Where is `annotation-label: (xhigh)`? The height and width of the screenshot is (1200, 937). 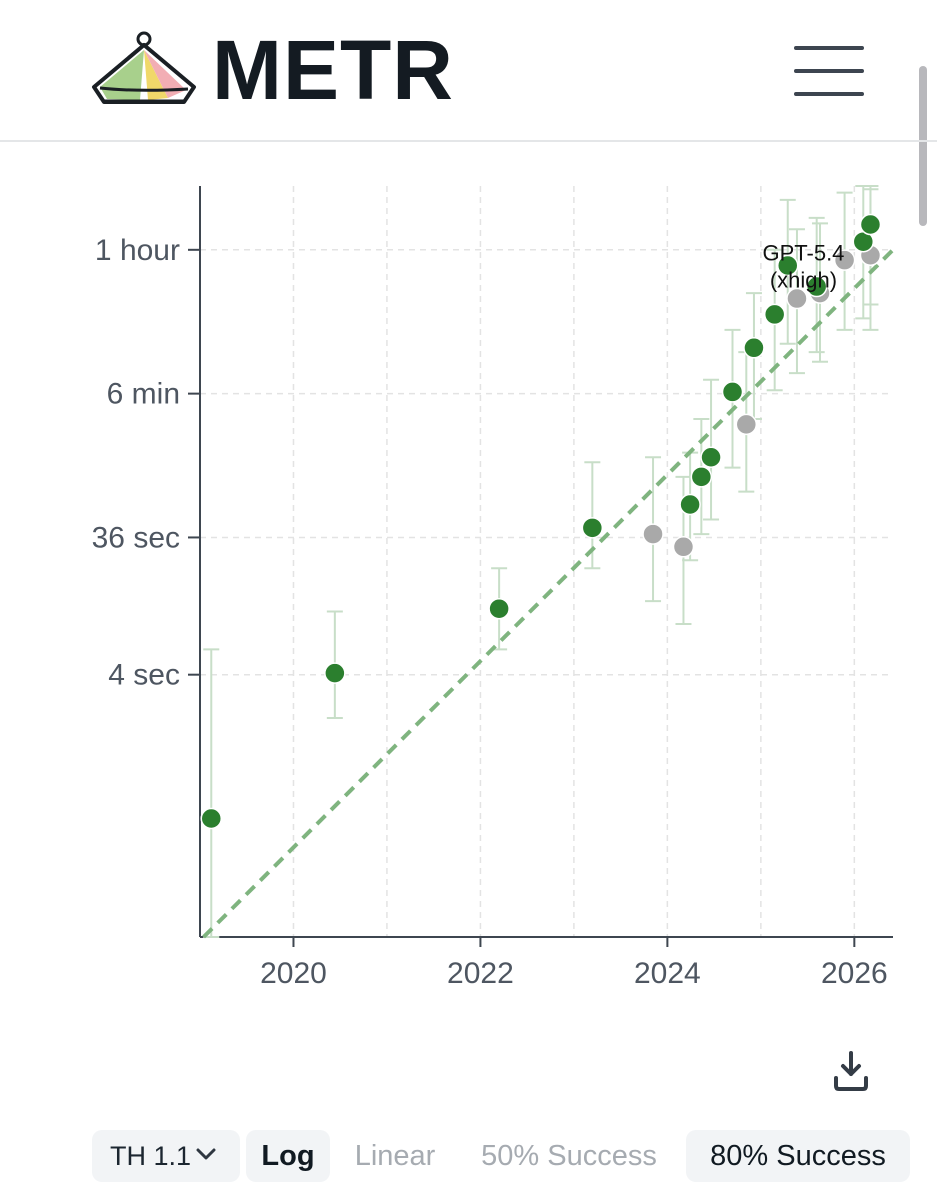 annotation-label: (xhigh) is located at coordinates (803, 280).